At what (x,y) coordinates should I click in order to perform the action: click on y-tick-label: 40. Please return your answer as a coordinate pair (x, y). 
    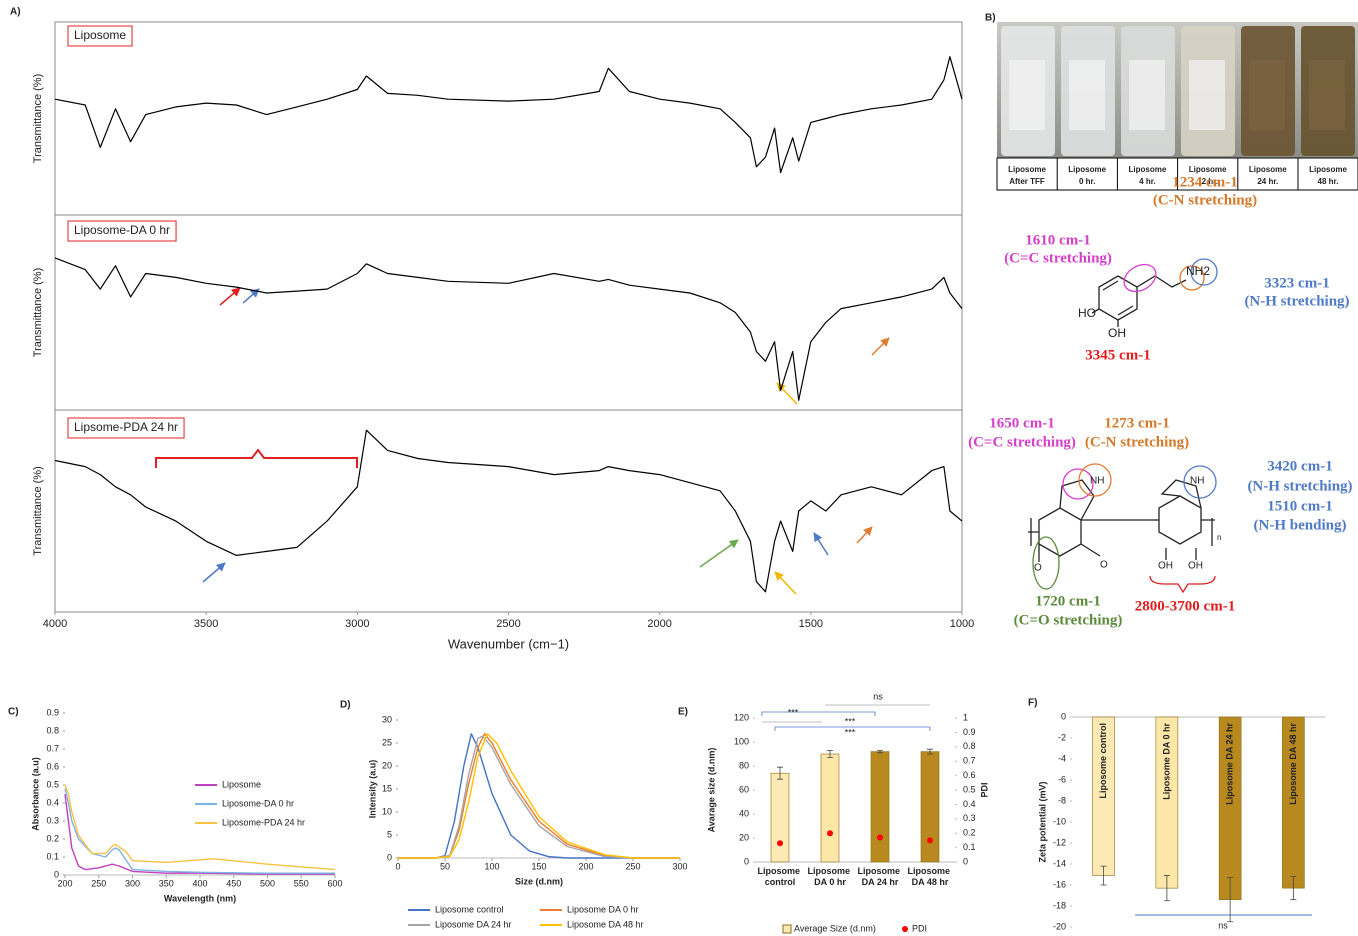
    Looking at the image, I should click on (744, 813).